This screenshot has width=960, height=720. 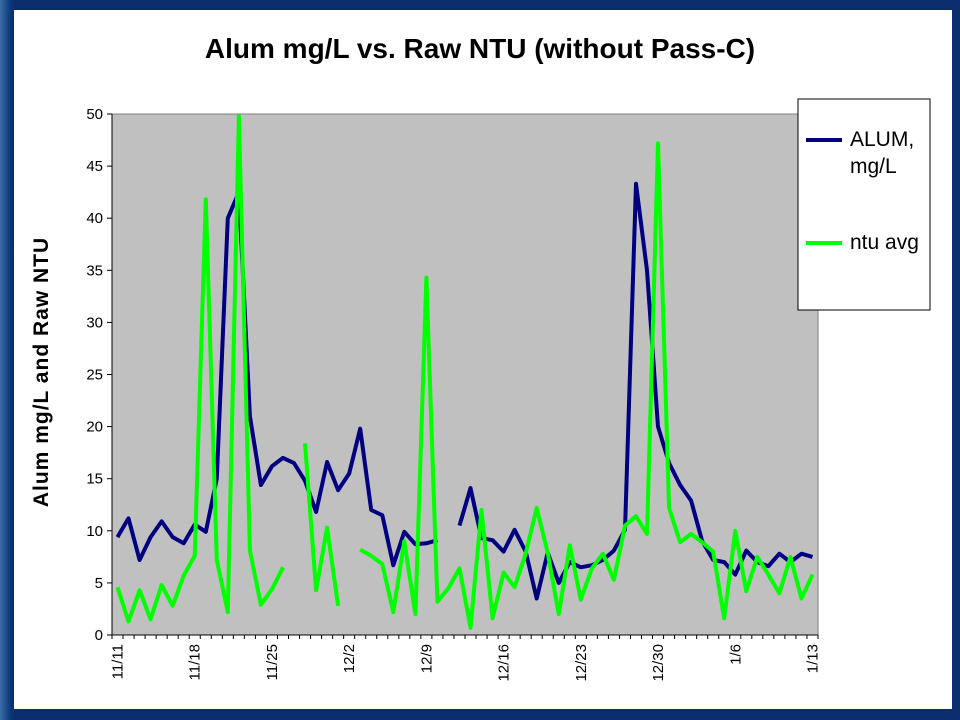 I want to click on legend-box, so click(x=864, y=204).